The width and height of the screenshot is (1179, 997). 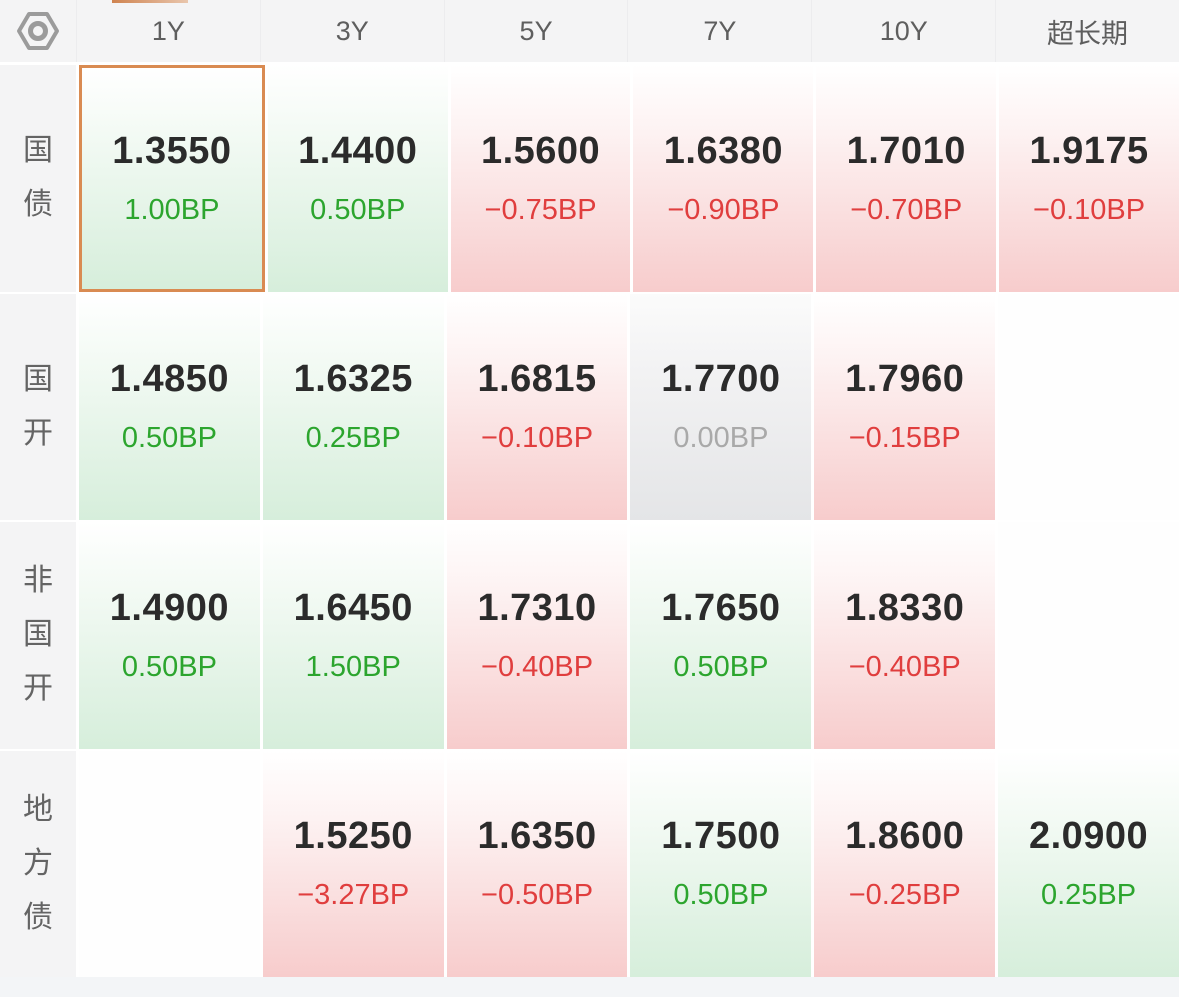 I want to click on rate-value: 1.3550, so click(x=172, y=150).